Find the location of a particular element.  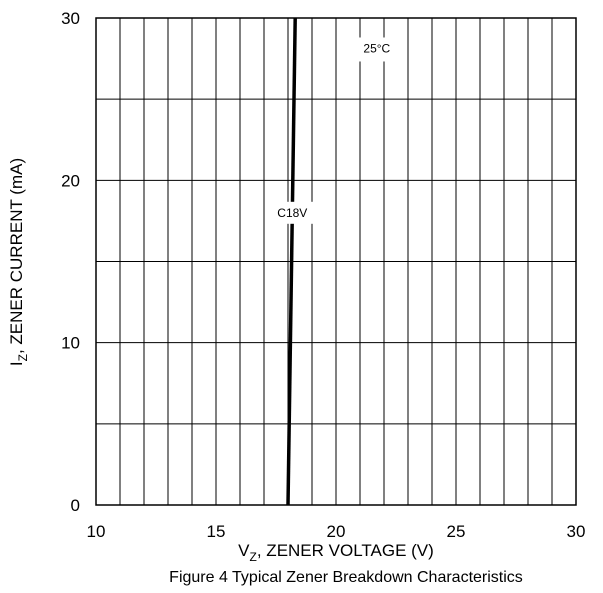

series-lines is located at coordinates (291, 261).